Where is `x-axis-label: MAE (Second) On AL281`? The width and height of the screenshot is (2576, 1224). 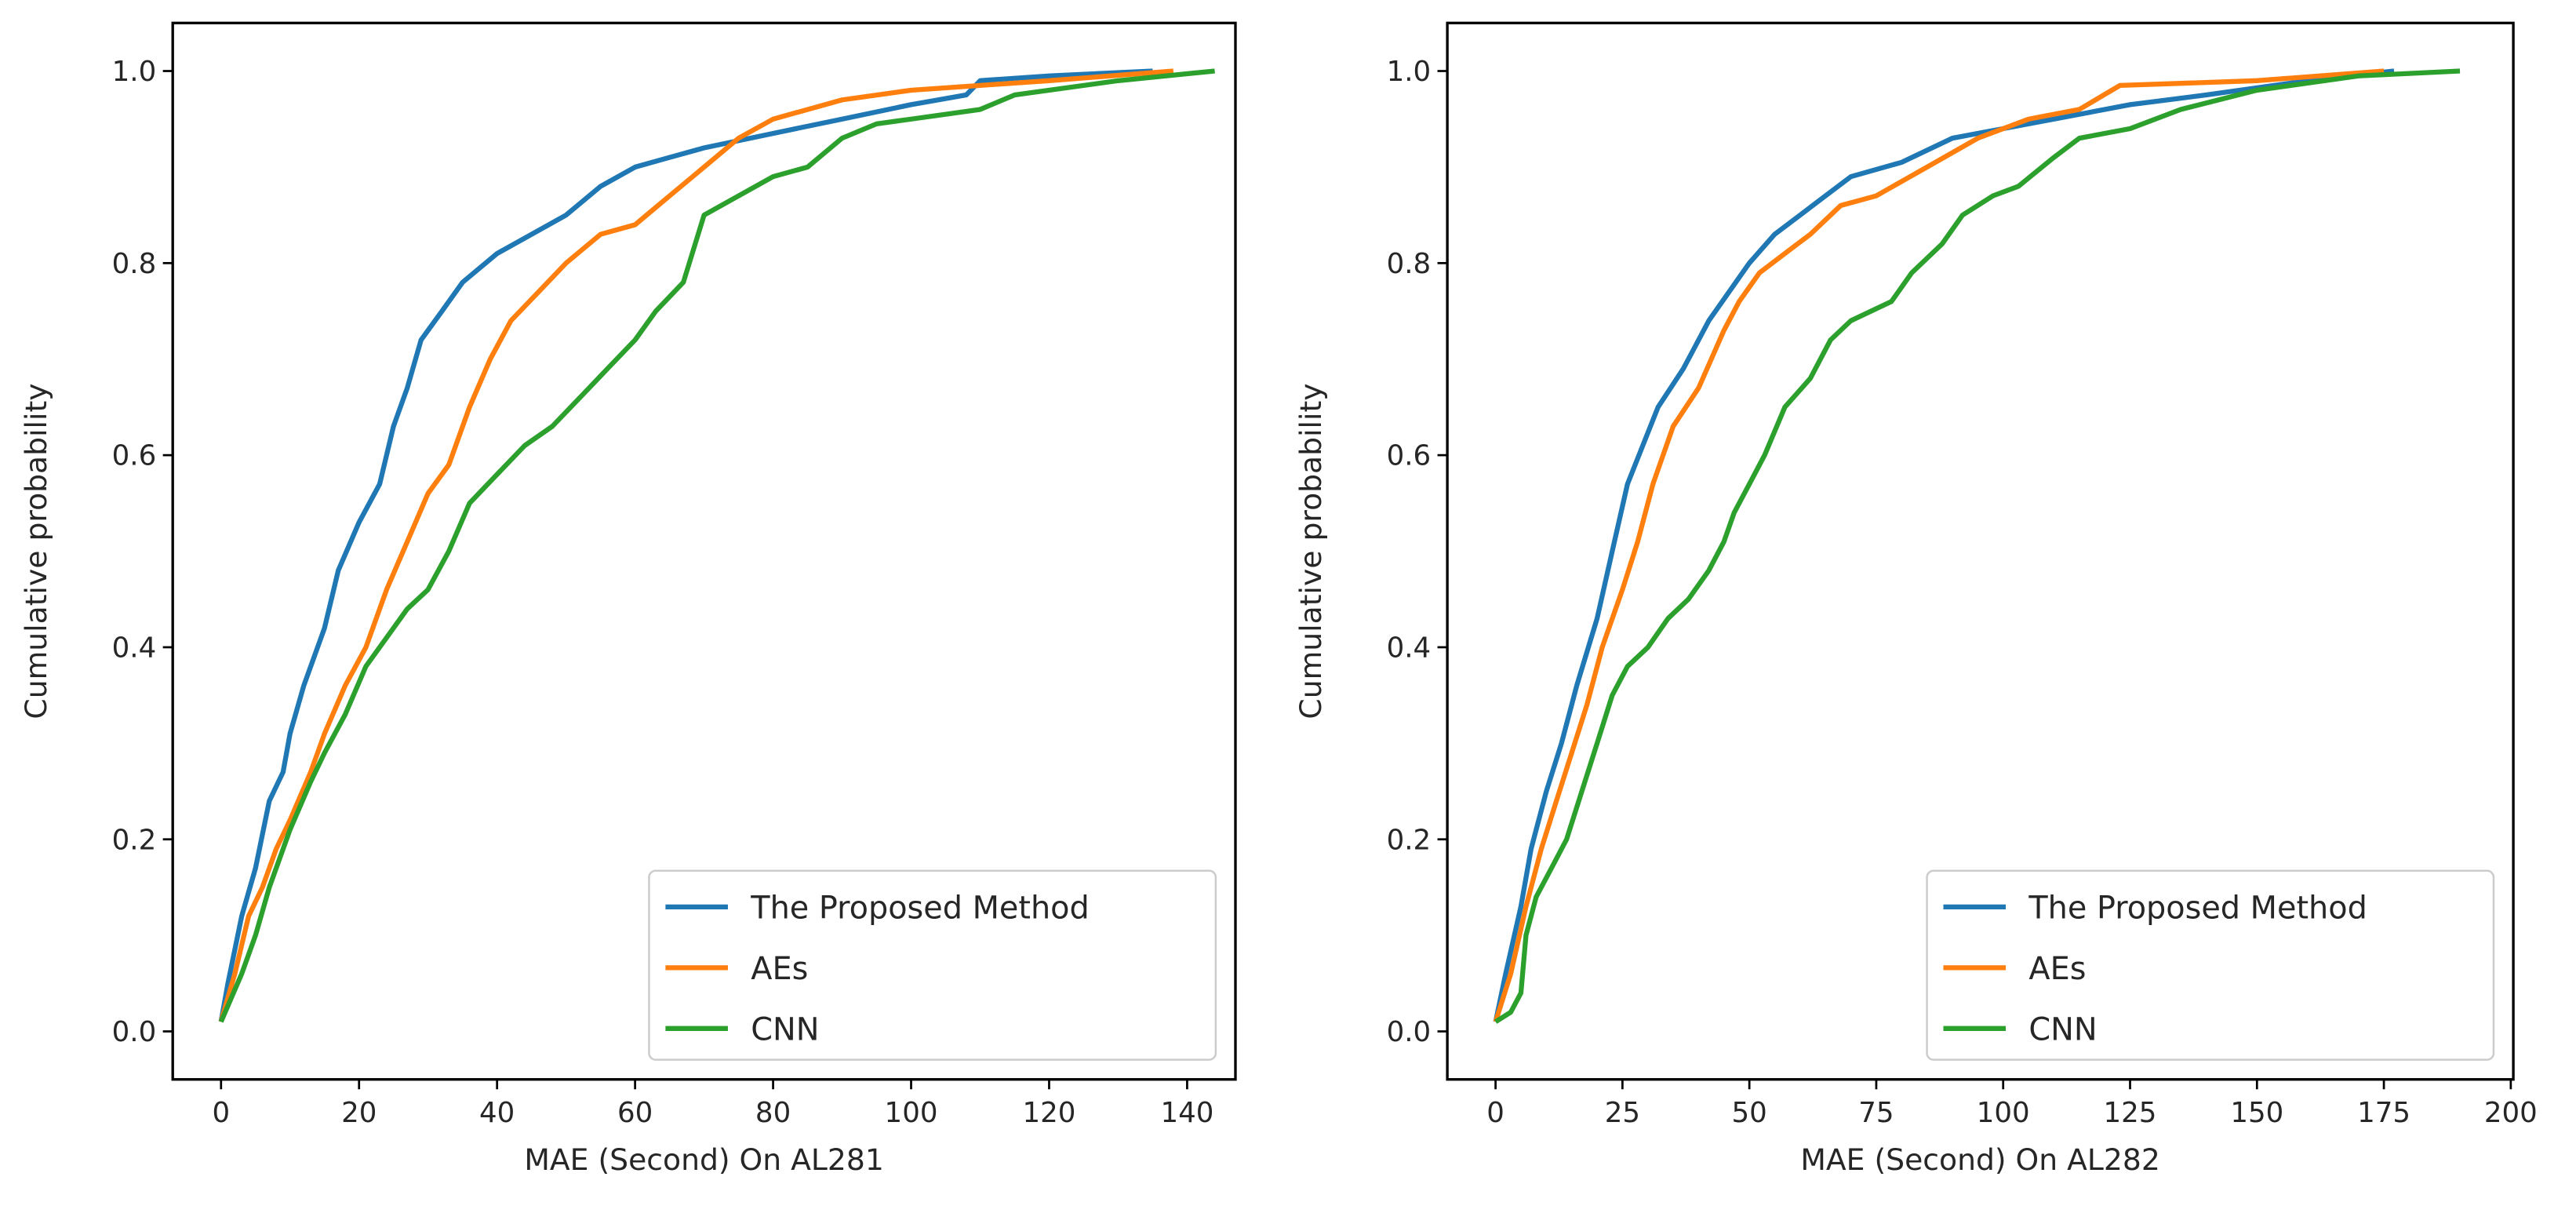 x-axis-label: MAE (Second) On AL281 is located at coordinates (703, 1159).